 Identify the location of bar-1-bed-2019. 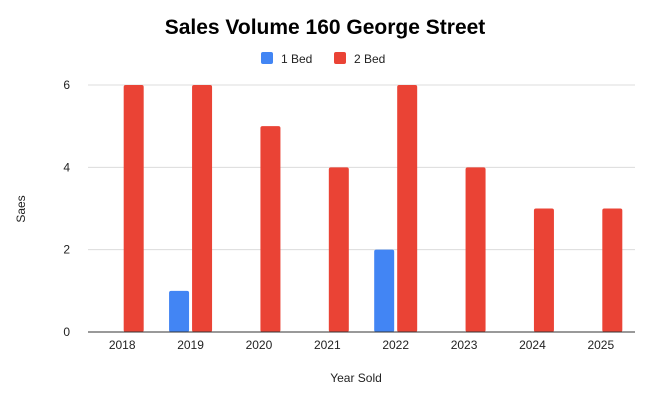
(179, 311).